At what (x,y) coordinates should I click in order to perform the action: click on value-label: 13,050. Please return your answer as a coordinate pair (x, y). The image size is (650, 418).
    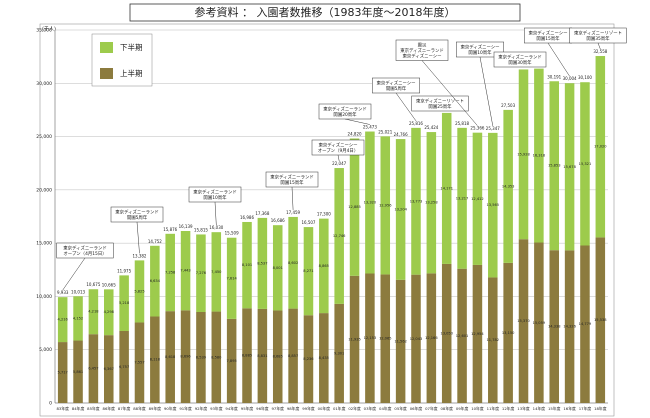
    Looking at the image, I should click on (446, 333).